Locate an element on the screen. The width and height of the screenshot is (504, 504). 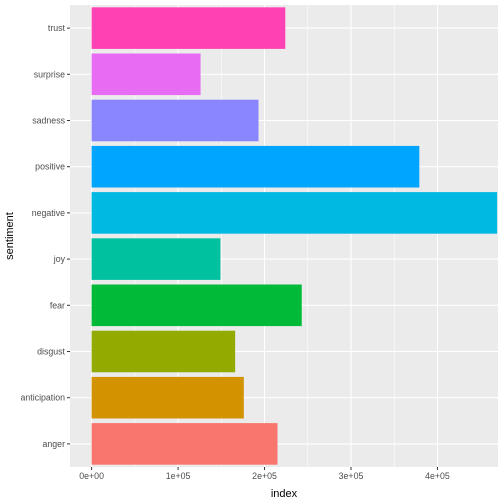
bar-fear is located at coordinates (196, 305).